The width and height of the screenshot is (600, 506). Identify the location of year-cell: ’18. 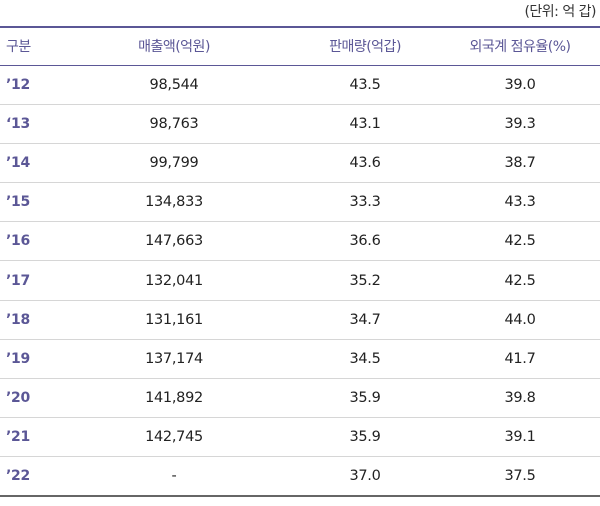
(29, 320).